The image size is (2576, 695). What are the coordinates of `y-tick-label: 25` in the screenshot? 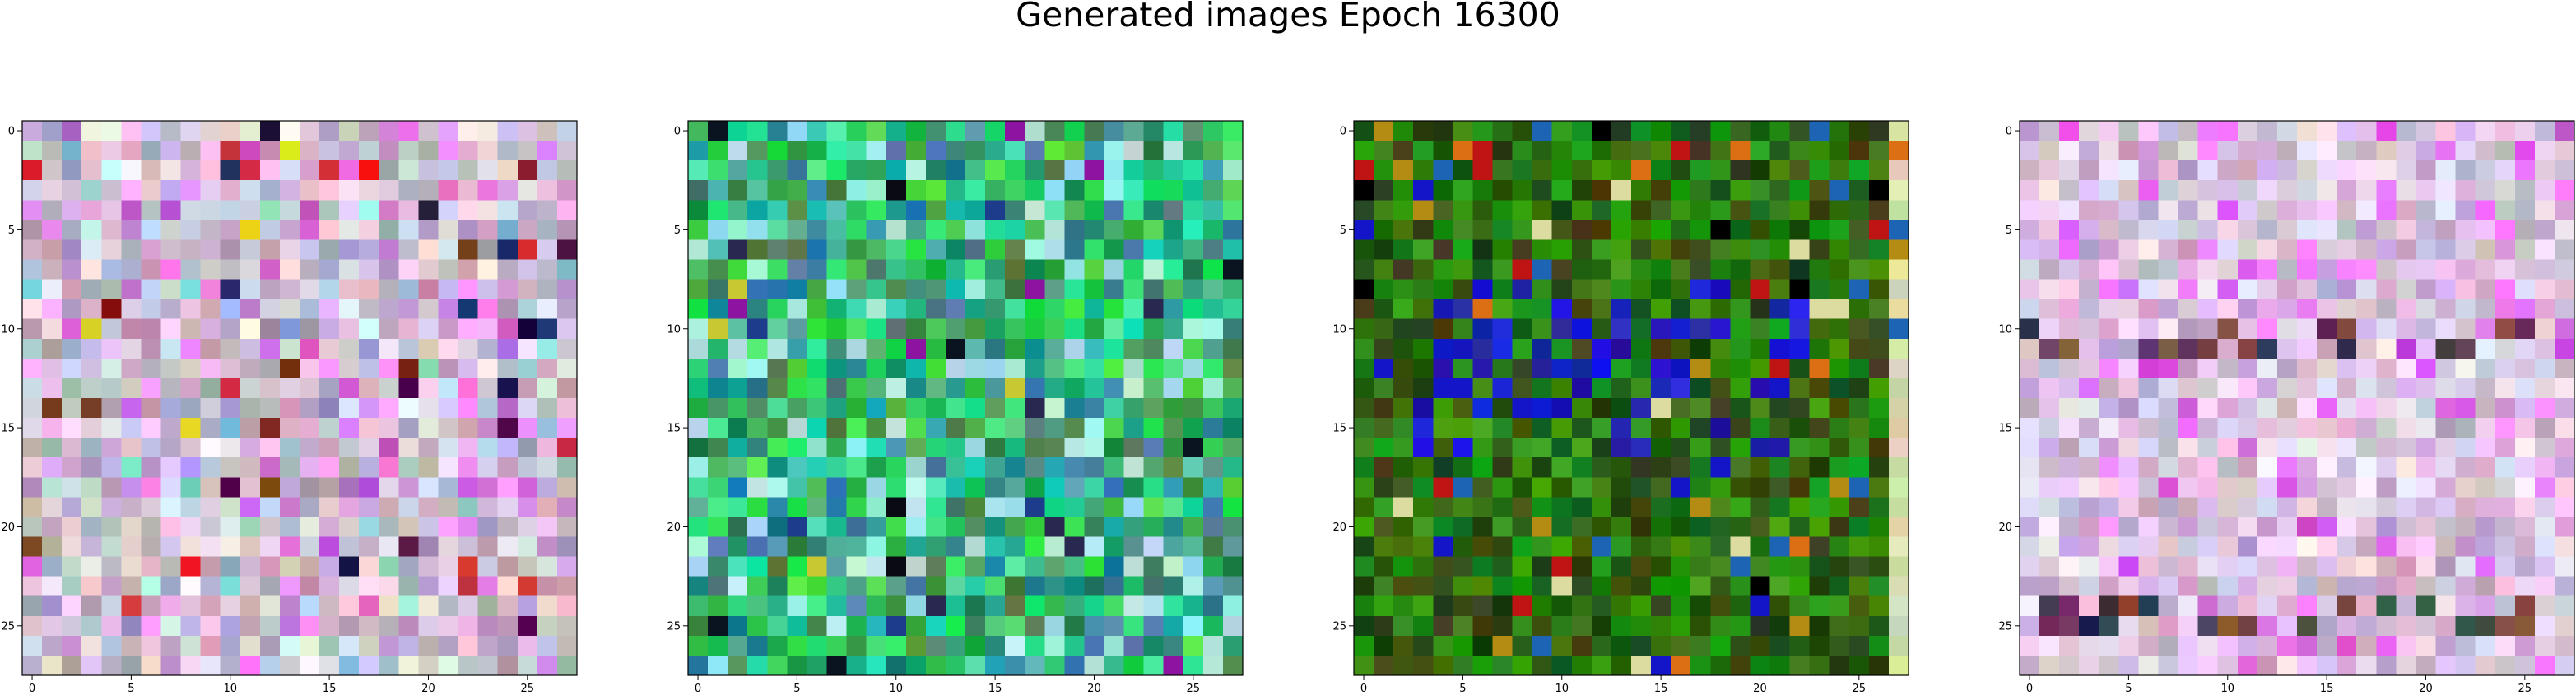 It's located at (1339, 626).